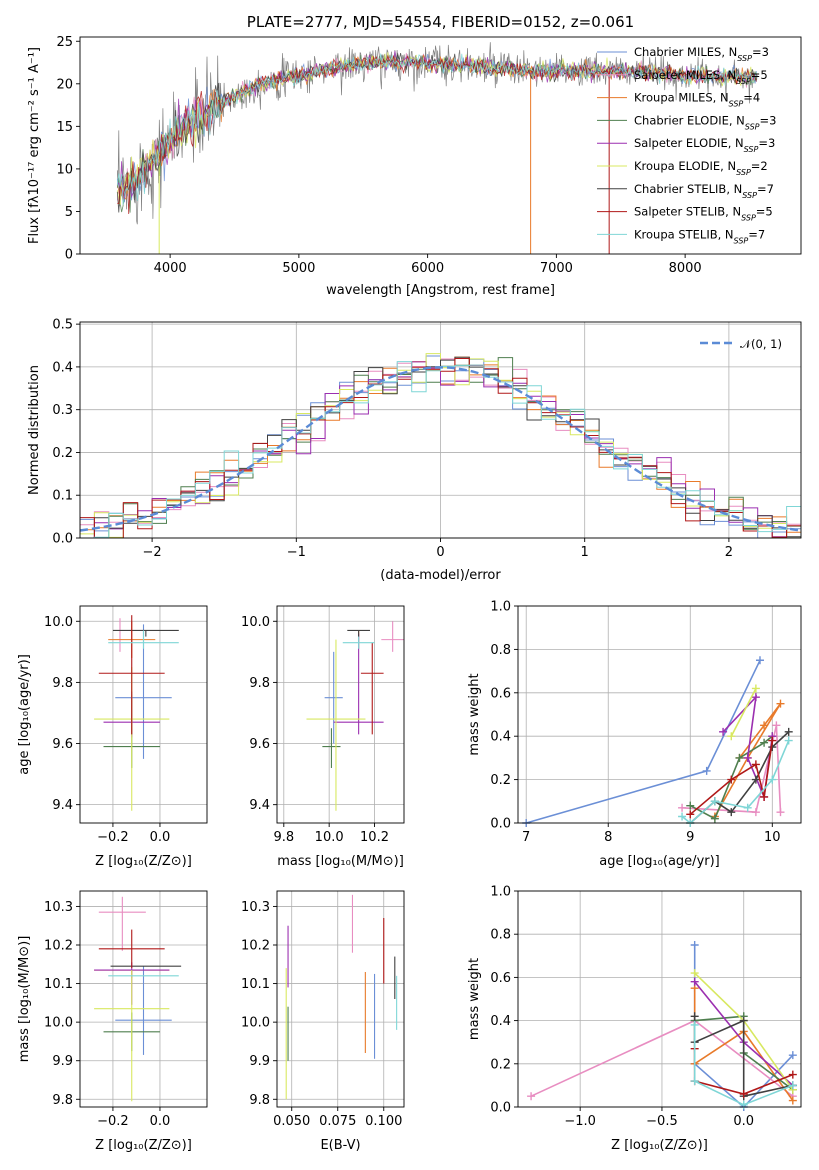 The width and height of the screenshot is (819, 1170). I want to click on legend-entry: Kroupa STELIB, NSSP=7, so click(699, 236).